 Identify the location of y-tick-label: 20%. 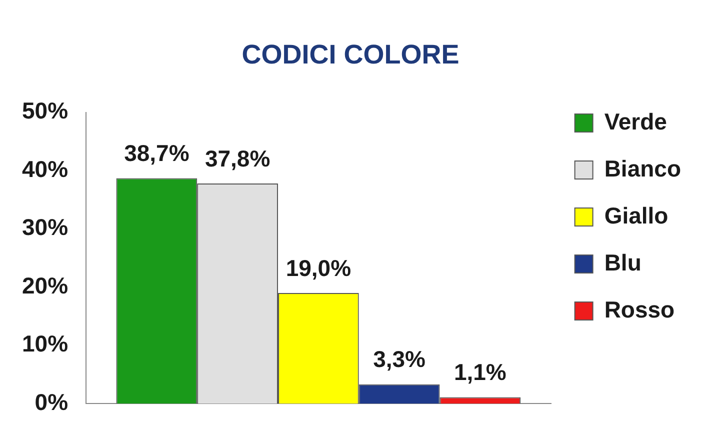
(45, 285).